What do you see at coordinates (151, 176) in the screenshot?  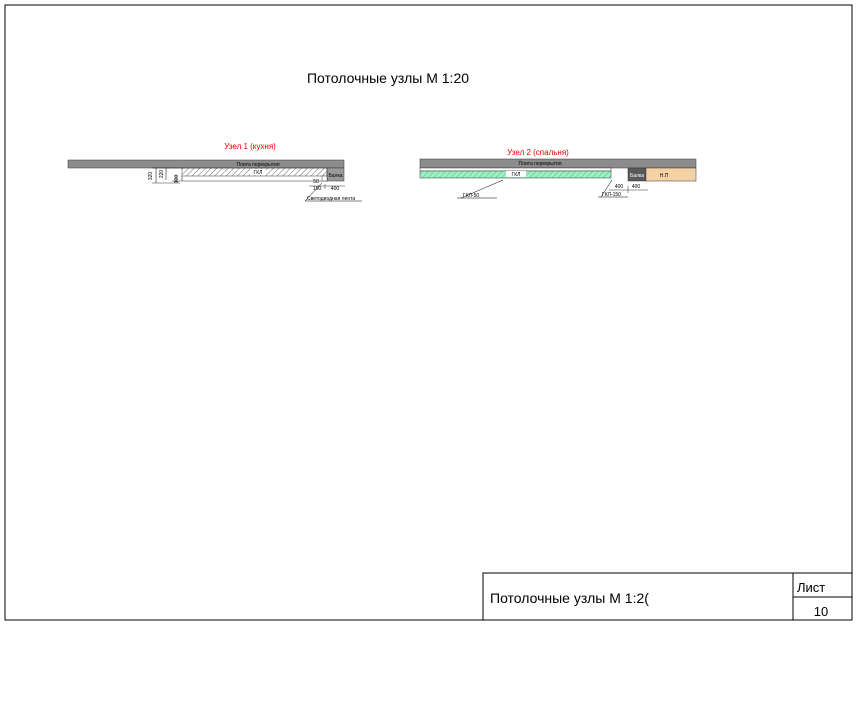 I see `node-1-dim-320: 320` at bounding box center [151, 176].